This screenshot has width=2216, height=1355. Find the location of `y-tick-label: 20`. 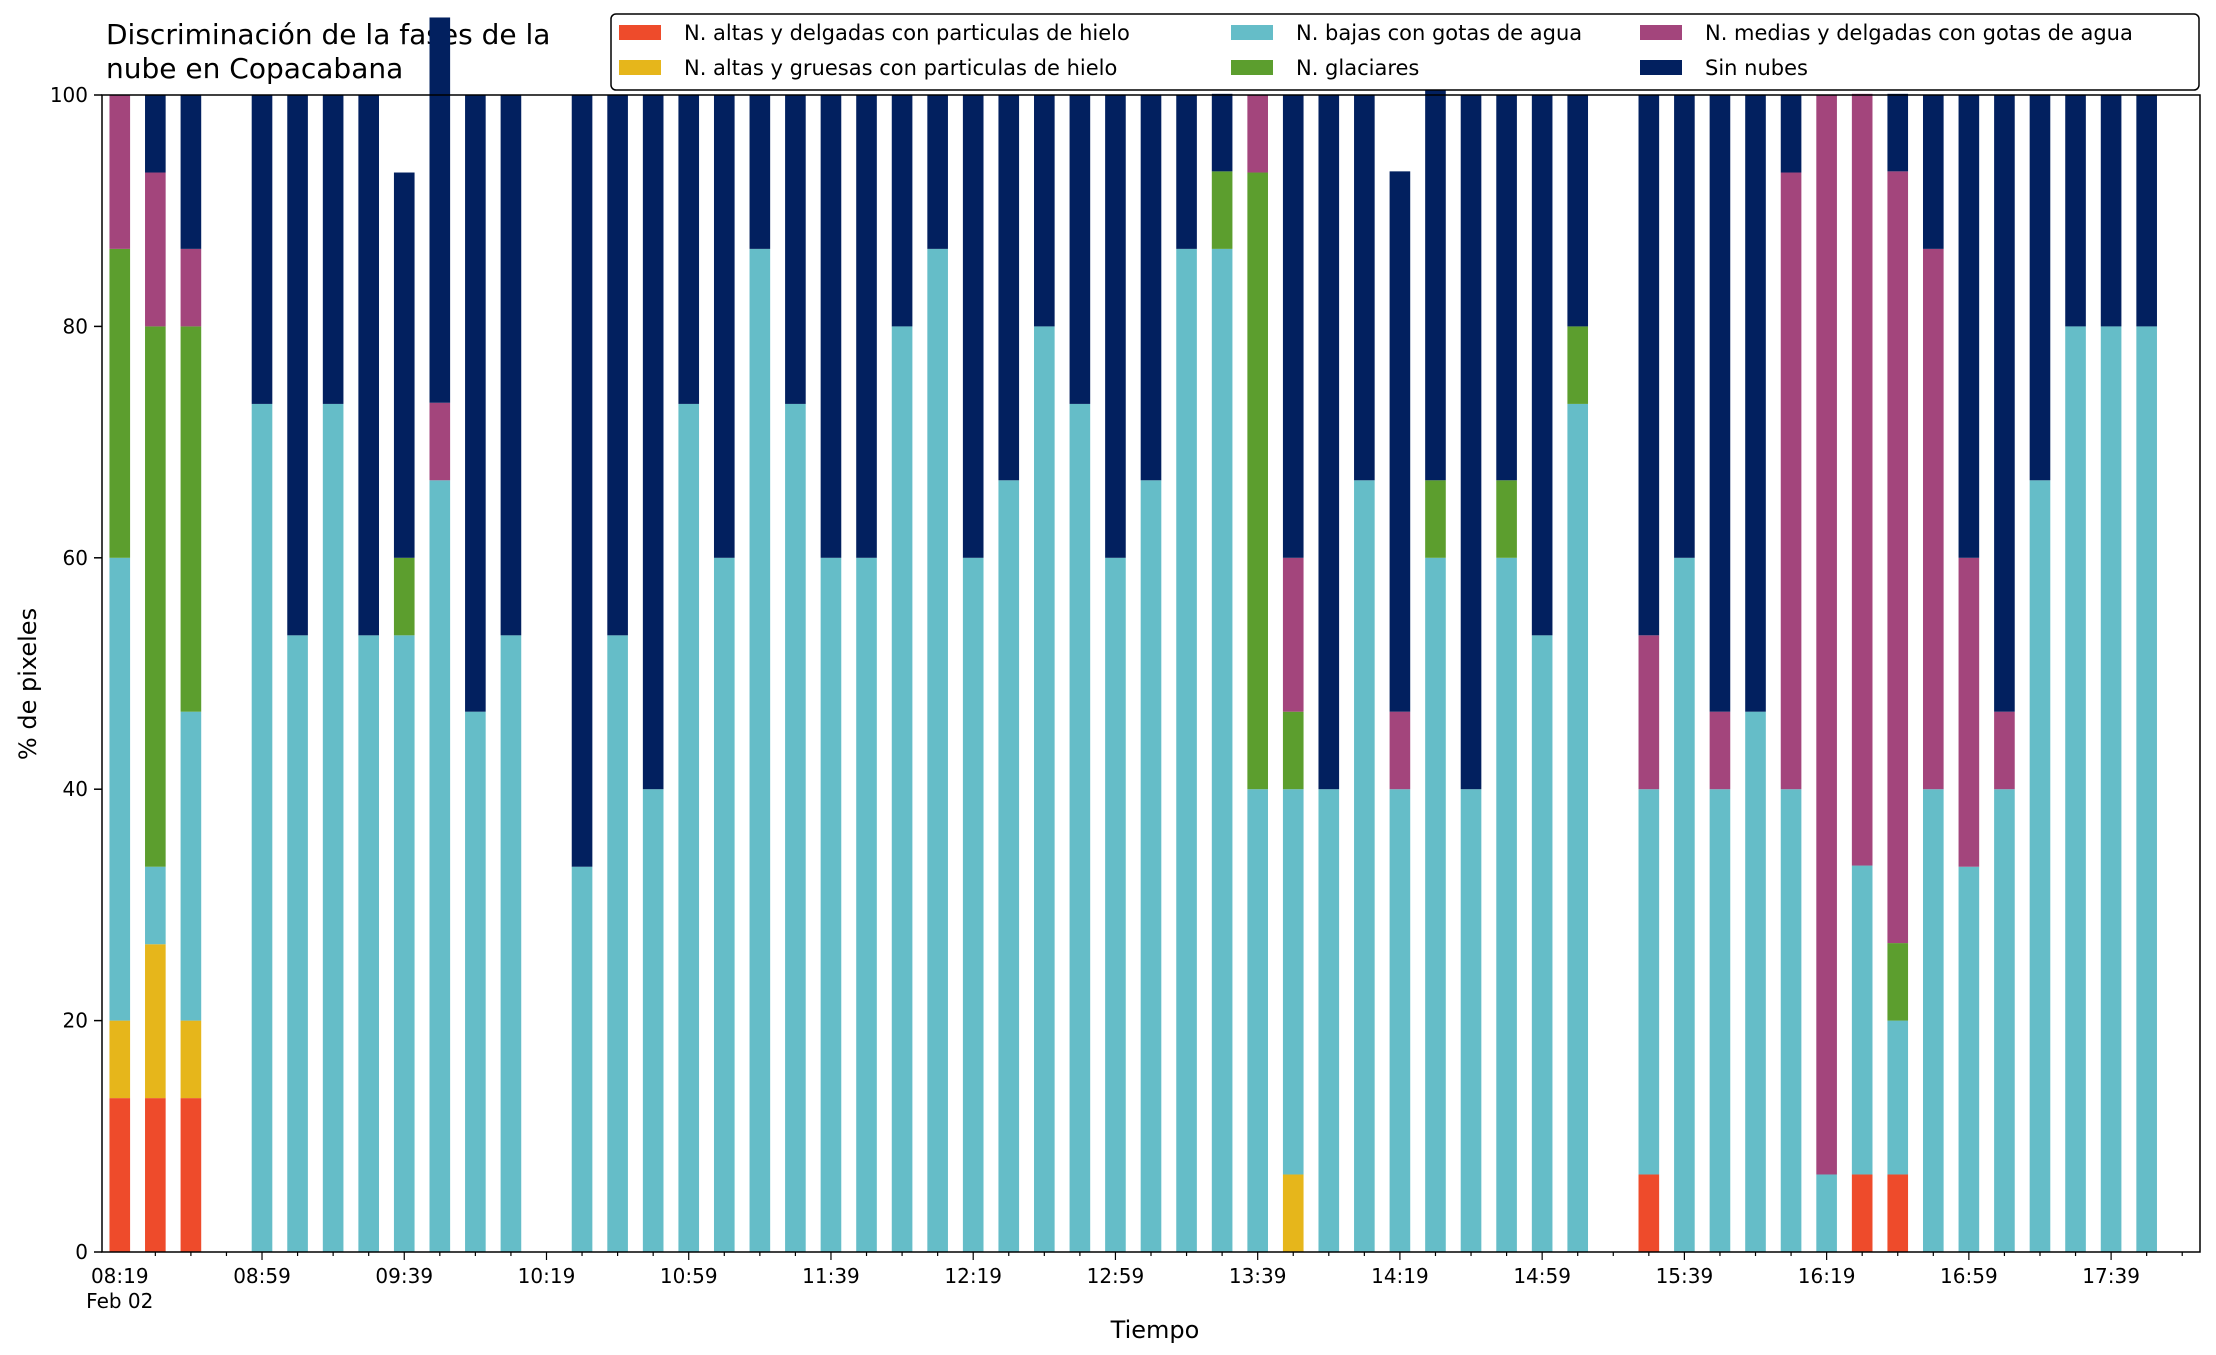

y-tick-label: 20 is located at coordinates (75, 1021).